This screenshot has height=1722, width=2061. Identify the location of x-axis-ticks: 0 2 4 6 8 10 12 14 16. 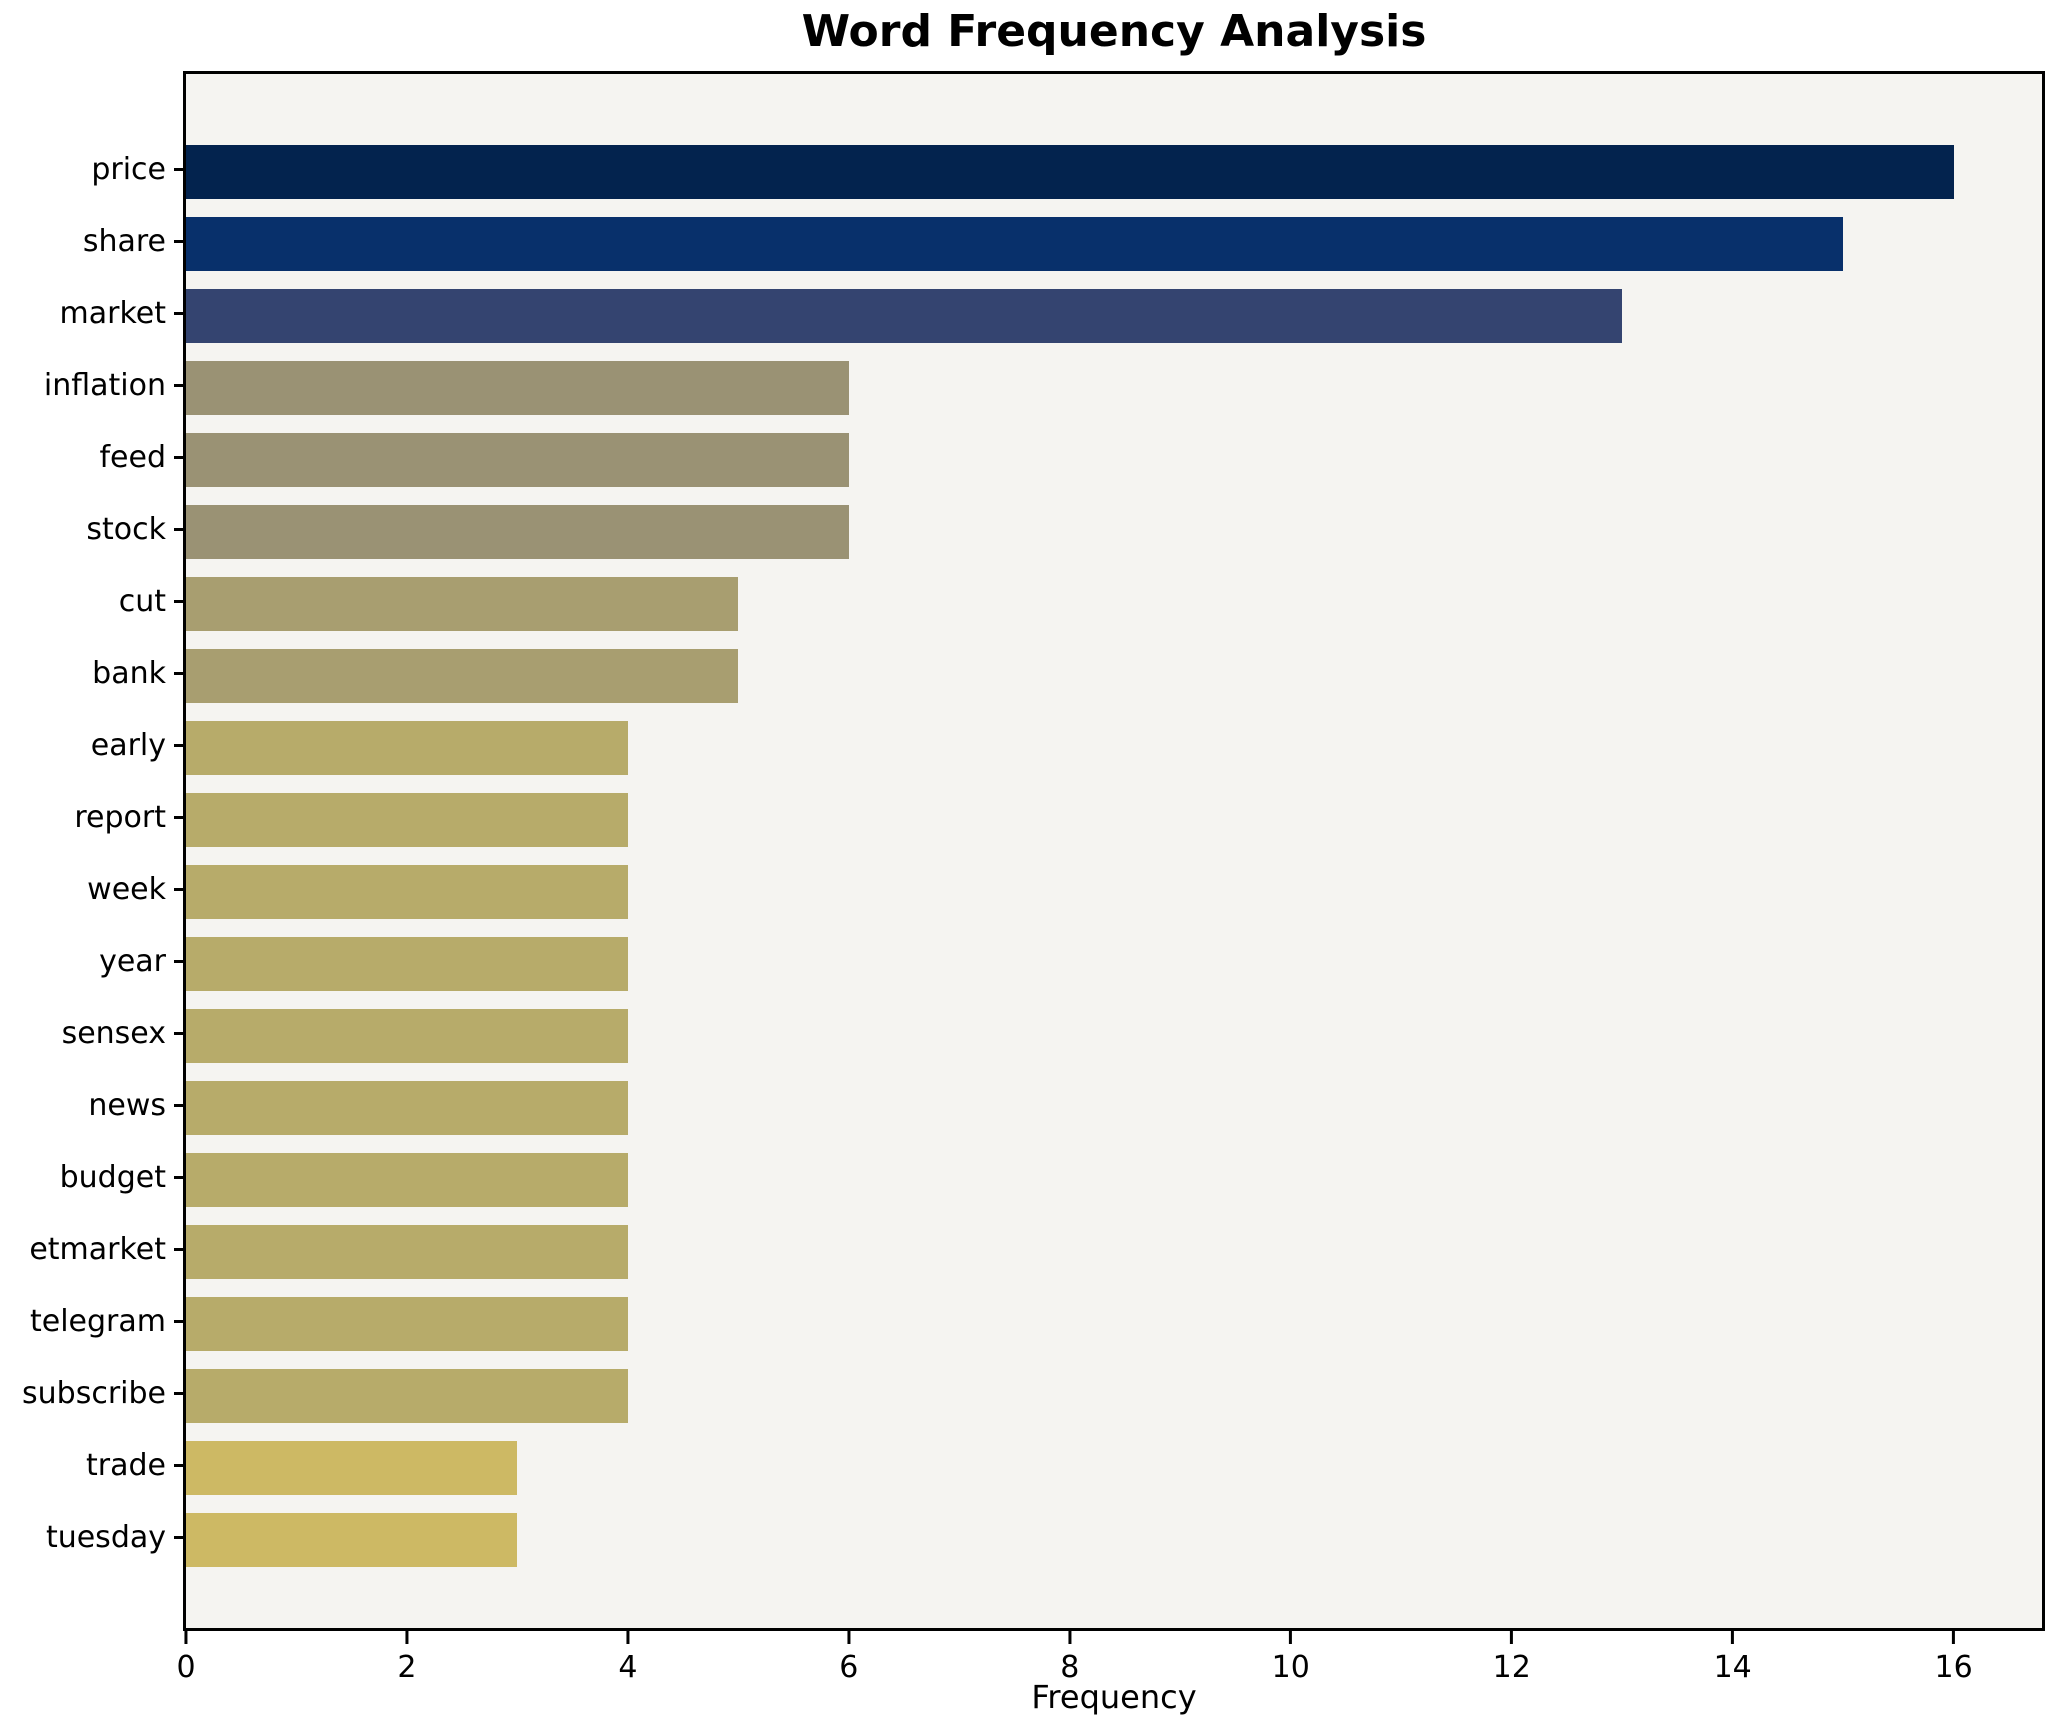
(1109, 1666).